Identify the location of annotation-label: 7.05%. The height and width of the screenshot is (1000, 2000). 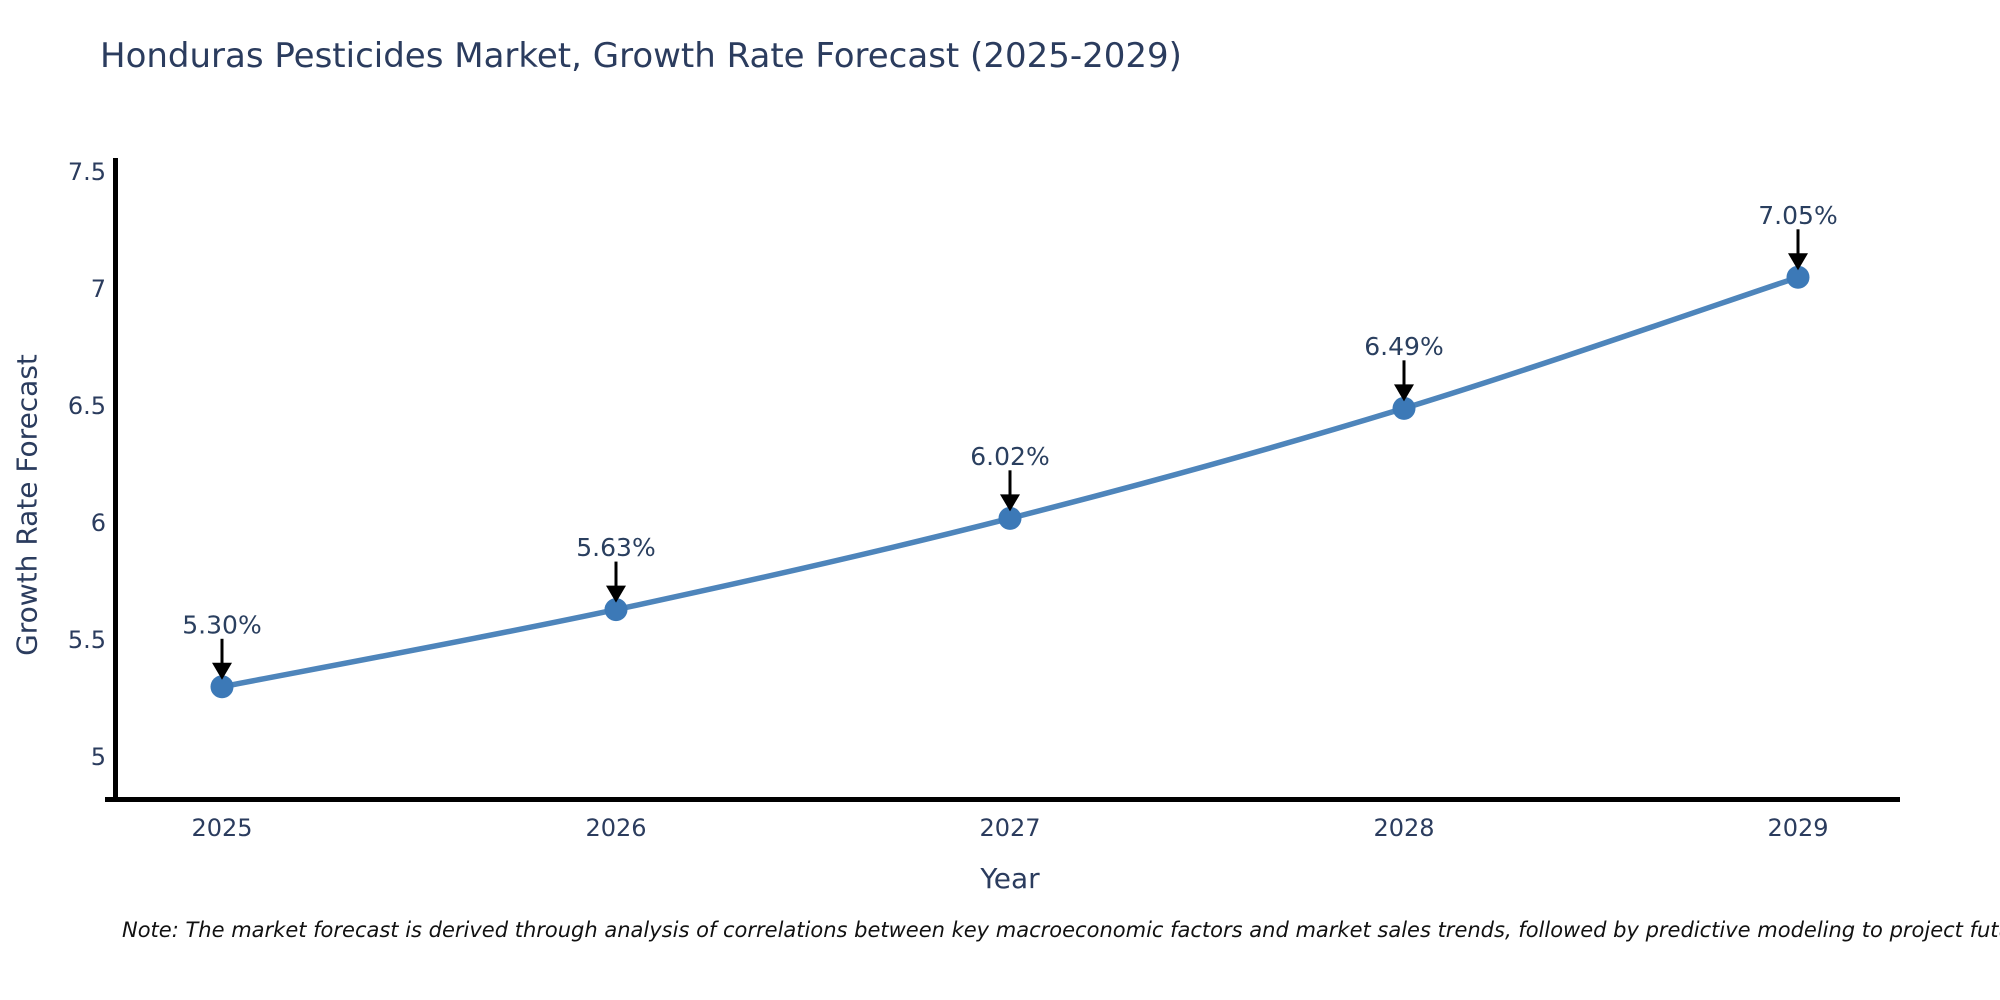
(1797, 215).